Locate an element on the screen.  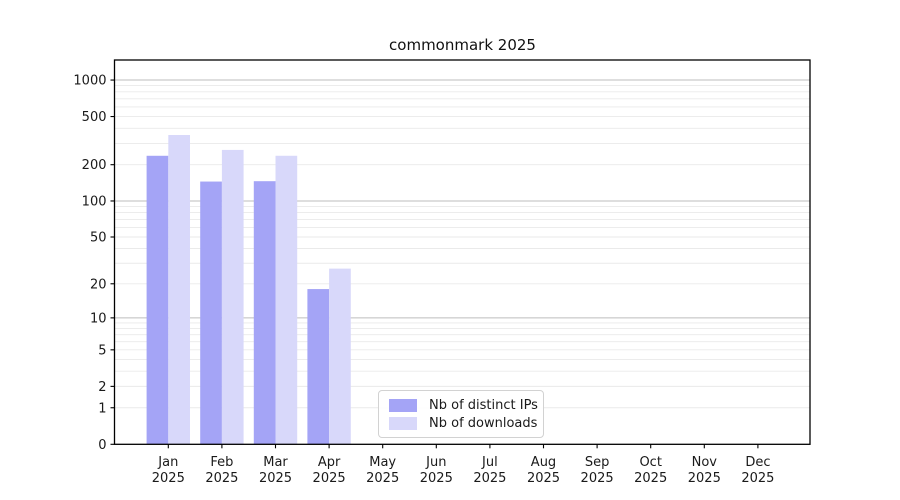
x-tick-label: Apr 2025 is located at coordinates (329, 470).